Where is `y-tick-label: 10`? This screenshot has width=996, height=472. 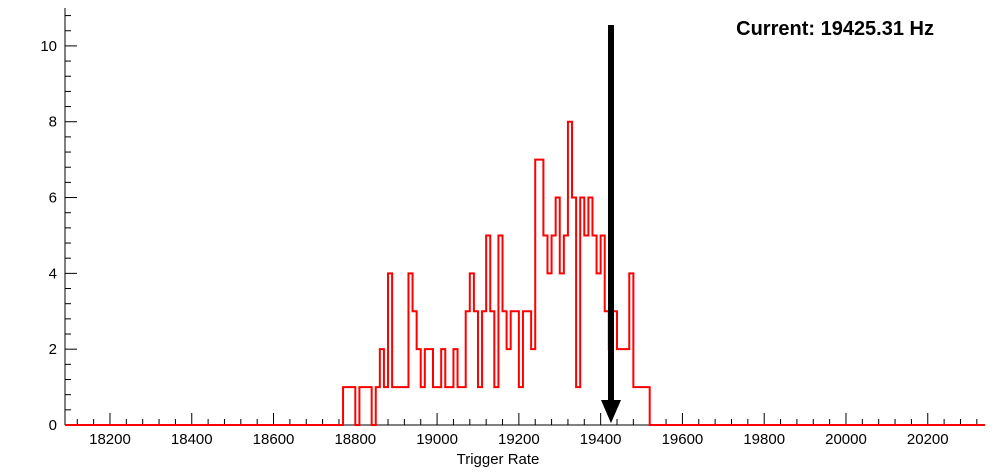
y-tick-label: 10 is located at coordinates (48, 46).